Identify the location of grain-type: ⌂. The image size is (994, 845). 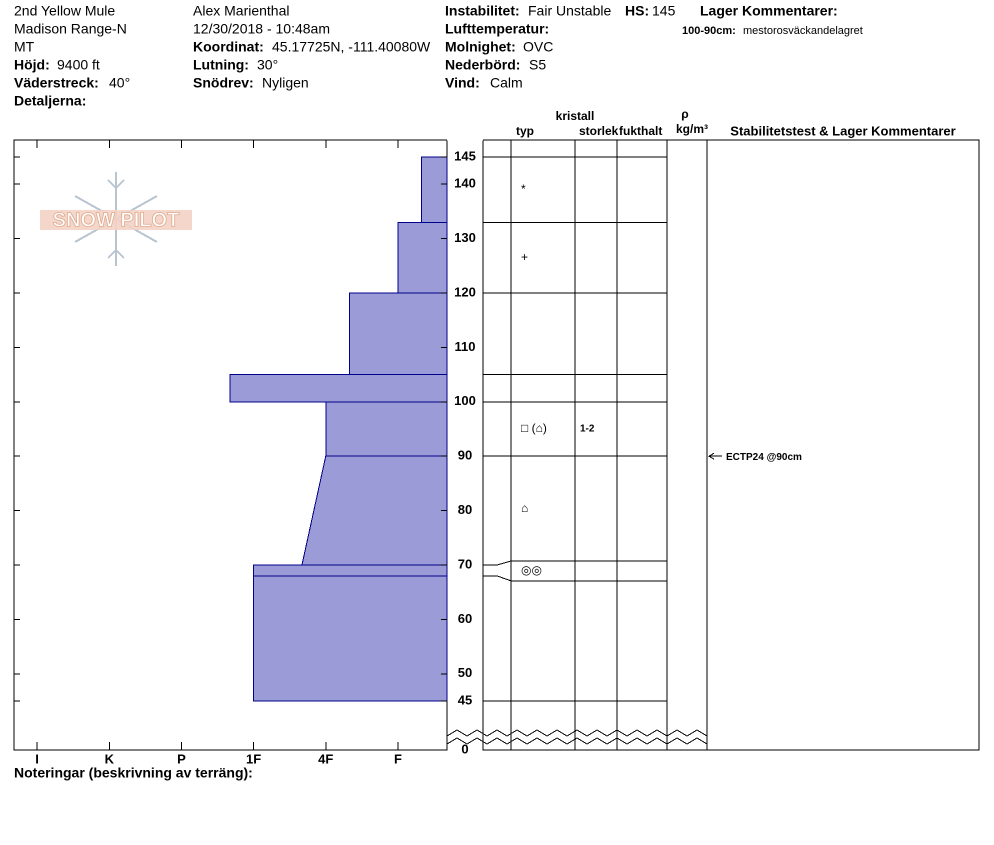
(524, 508).